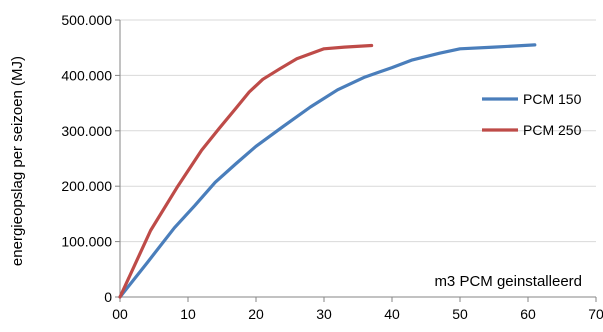 The height and width of the screenshot is (332, 603). Describe the element at coordinates (256, 314) in the screenshot. I see `x-tick-label: 20` at that location.